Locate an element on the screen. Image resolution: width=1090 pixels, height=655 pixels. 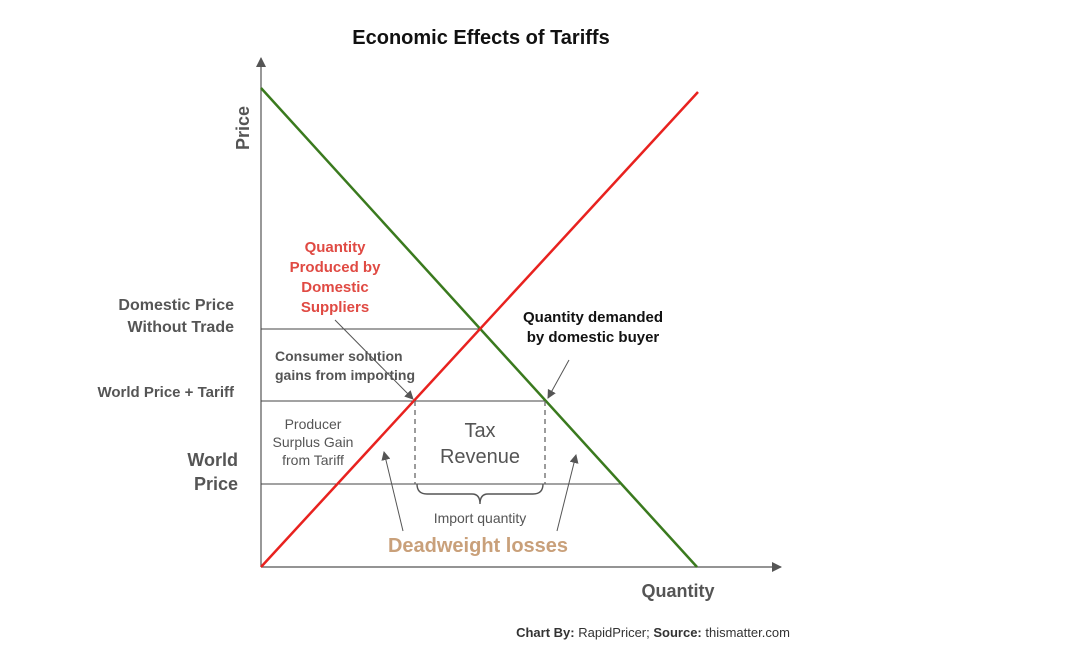
x-axis-label: Quantity is located at coordinates (677, 591).